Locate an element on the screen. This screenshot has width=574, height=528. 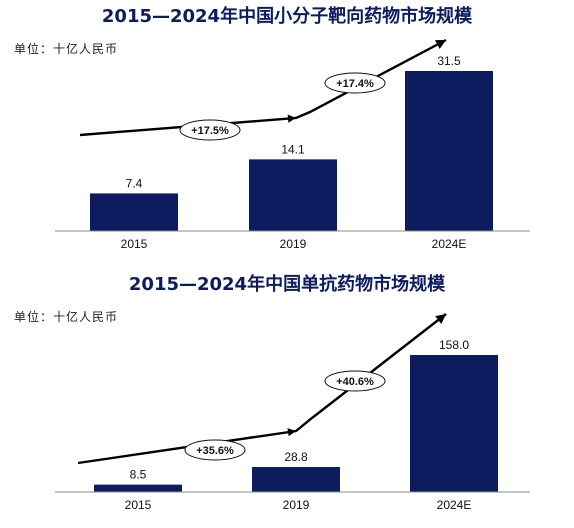
growth-rate-label: +17.5% is located at coordinates (210, 131).